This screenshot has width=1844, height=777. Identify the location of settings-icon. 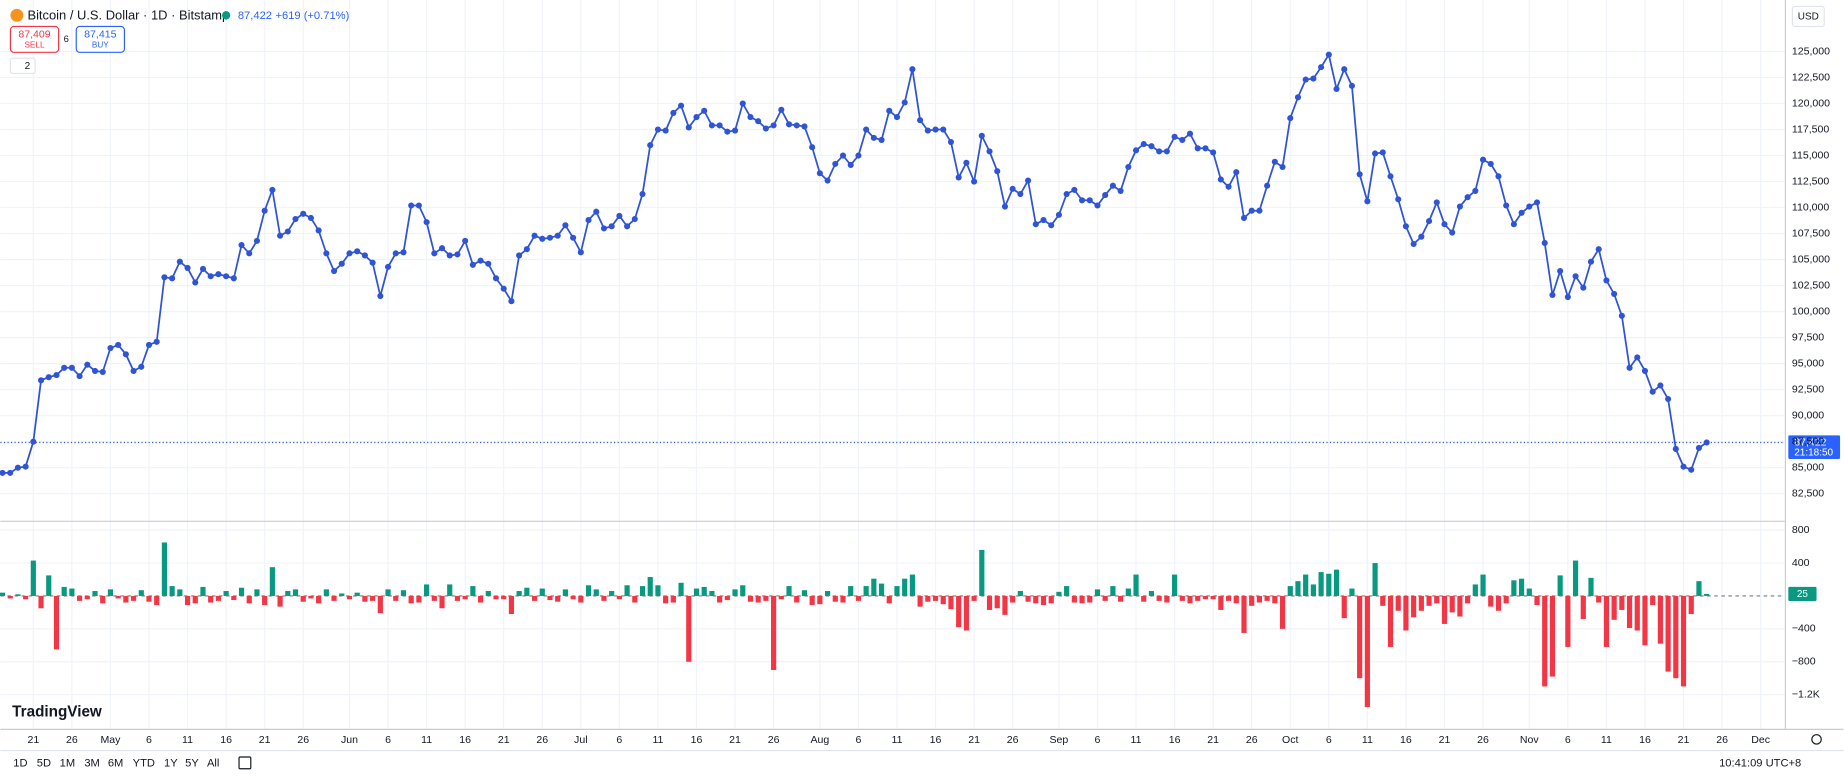
(1816, 739).